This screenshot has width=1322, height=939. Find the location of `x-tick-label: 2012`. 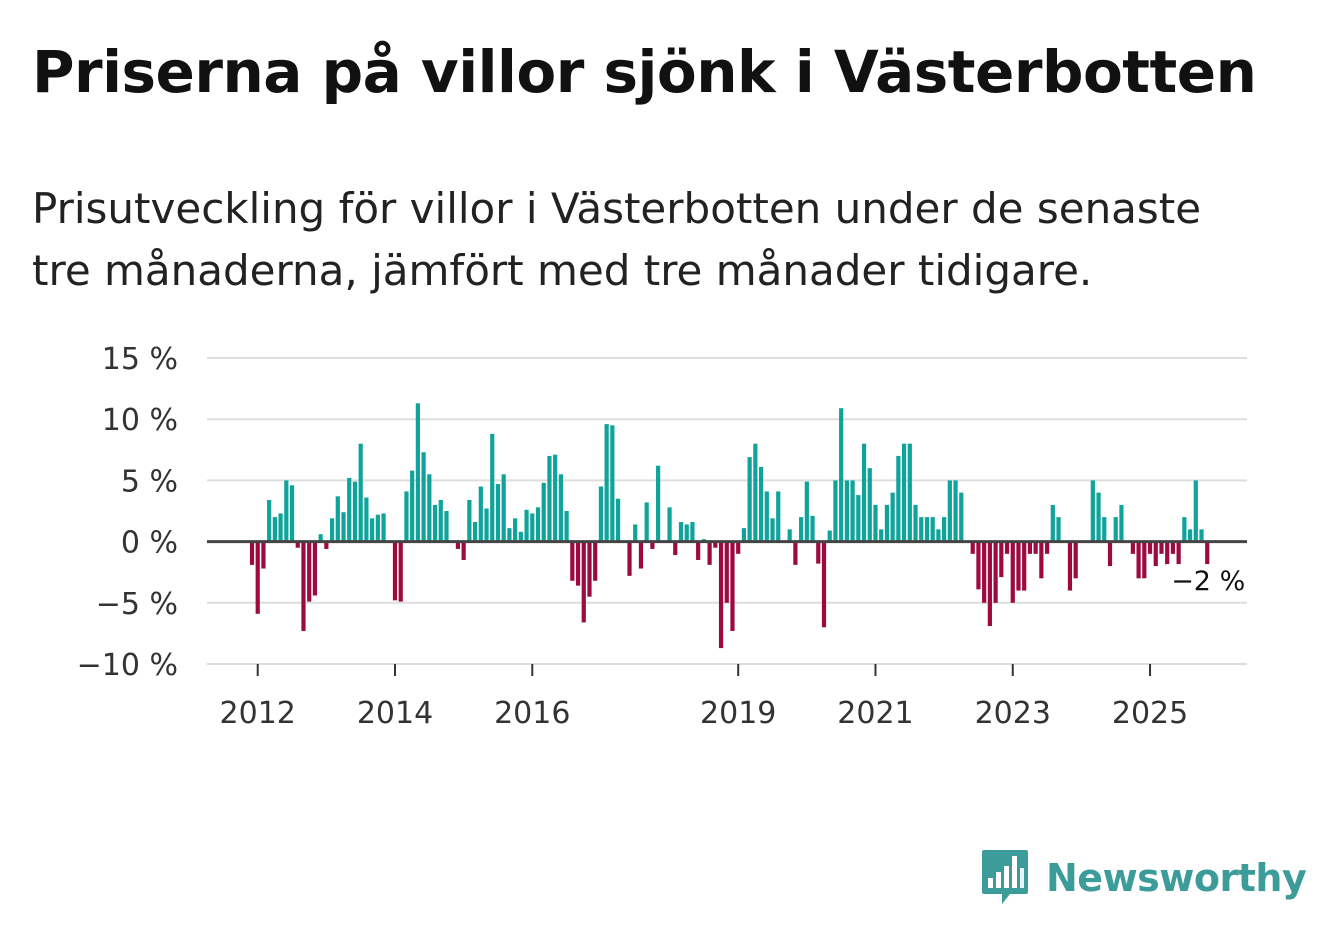

x-tick-label: 2012 is located at coordinates (258, 713).